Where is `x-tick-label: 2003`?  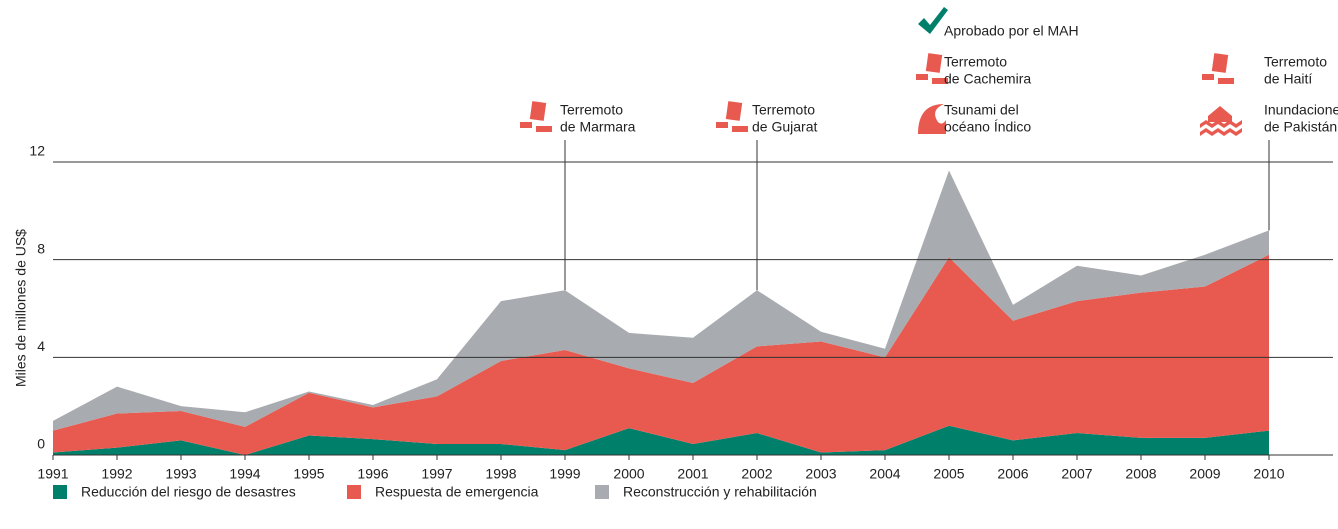
x-tick-label: 2003 is located at coordinates (820, 474).